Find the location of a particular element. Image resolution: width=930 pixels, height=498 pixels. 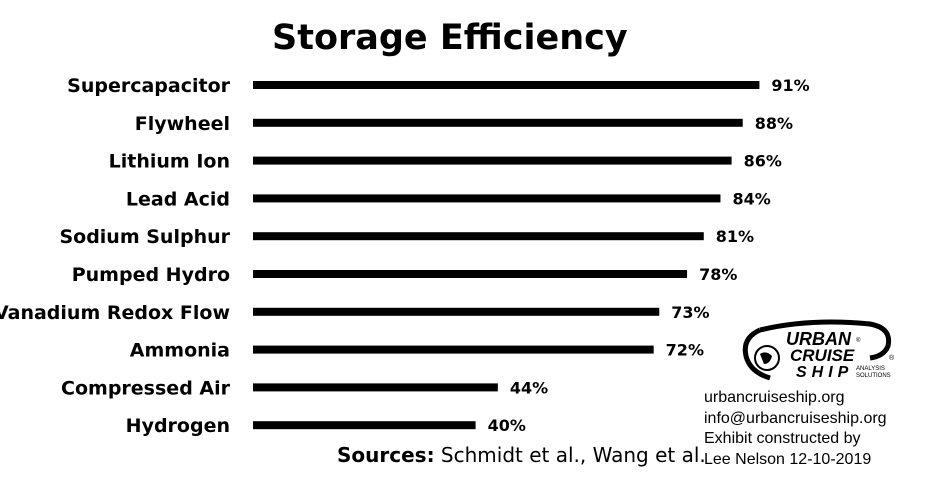

category-label-pumped-hydro: Pumped Hydro is located at coordinates (151, 275).